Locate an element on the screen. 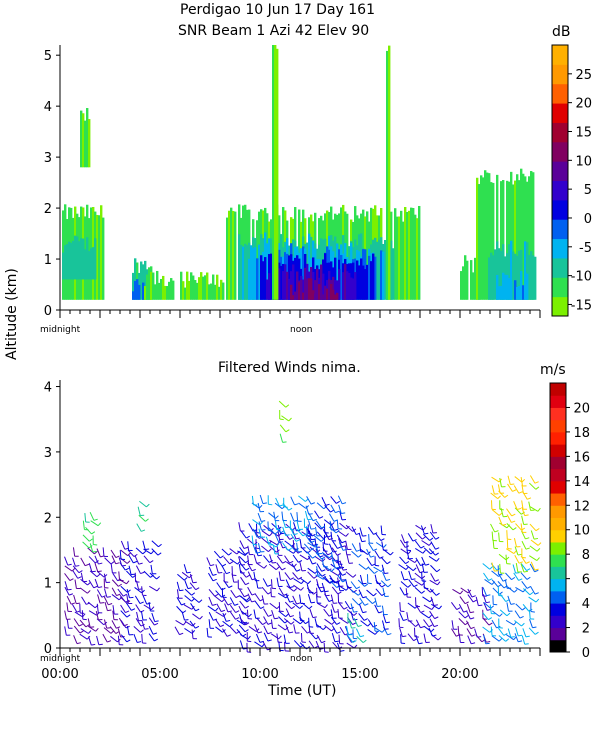  wind-colorbar-unit: m/s is located at coordinates (553, 370).